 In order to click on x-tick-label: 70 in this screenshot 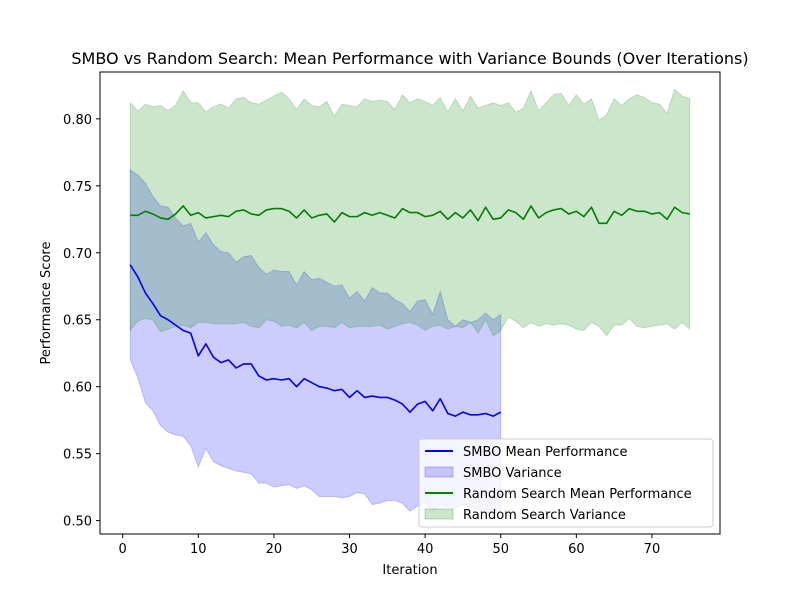, I will do `click(652, 549)`.